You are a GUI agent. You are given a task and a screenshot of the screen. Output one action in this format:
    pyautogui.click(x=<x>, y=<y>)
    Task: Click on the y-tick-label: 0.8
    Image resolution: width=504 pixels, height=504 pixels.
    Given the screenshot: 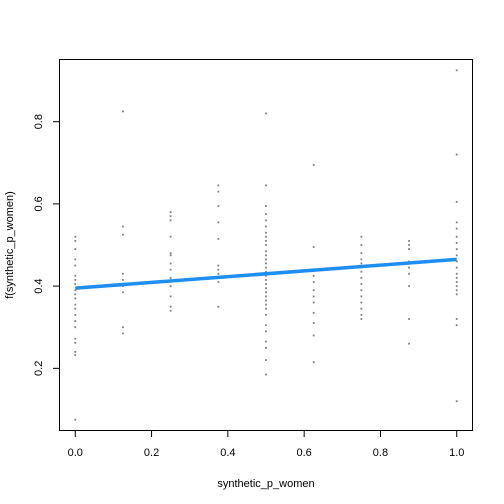 What is the action you would take?
    pyautogui.click(x=39, y=121)
    